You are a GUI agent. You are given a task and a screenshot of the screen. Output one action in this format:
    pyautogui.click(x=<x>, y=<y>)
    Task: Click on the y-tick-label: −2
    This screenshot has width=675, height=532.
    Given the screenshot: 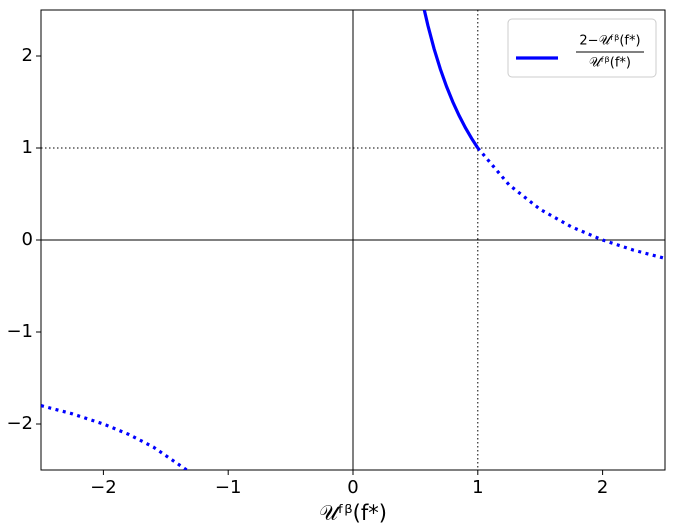 What is the action you would take?
    pyautogui.click(x=19, y=423)
    